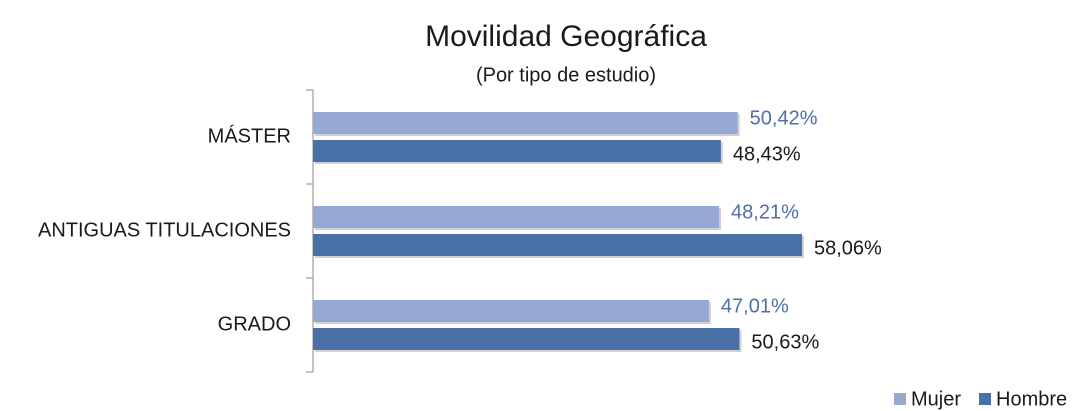 This screenshot has height=411, width=1087. What do you see at coordinates (765, 212) in the screenshot?
I see `data-label: 48,21%` at bounding box center [765, 212].